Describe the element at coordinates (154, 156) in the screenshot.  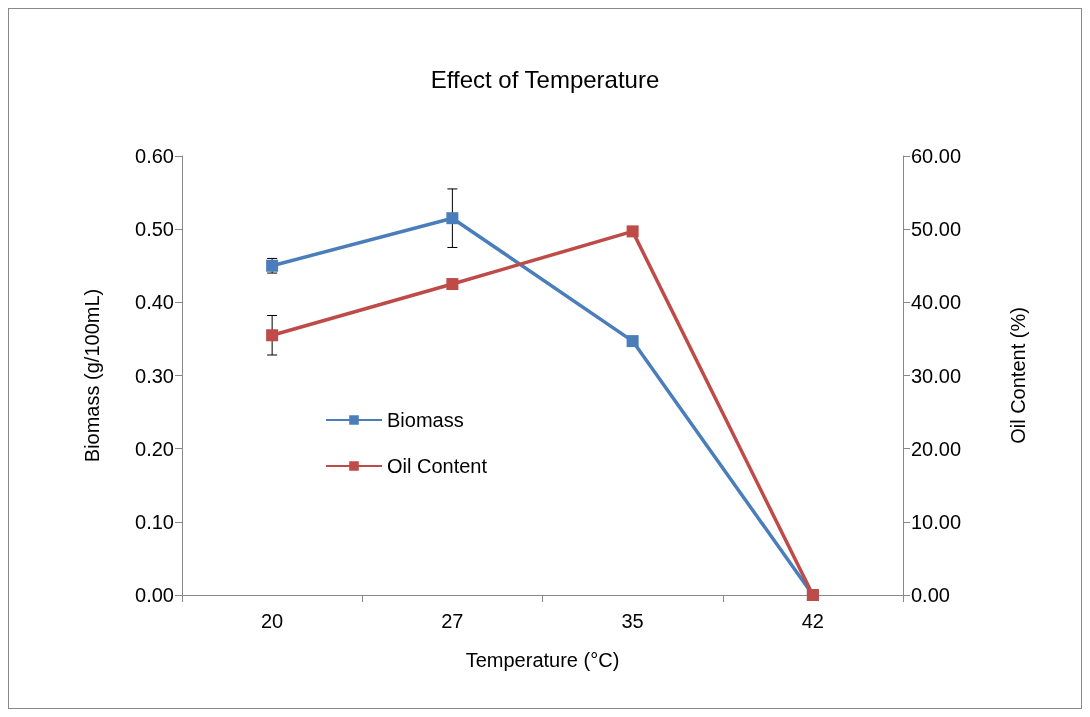
I see `y-tick-label: 0.60` at that location.